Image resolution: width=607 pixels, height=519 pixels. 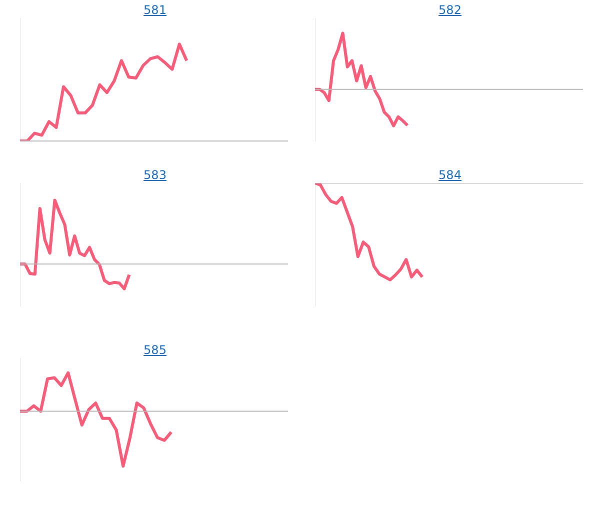 I want to click on chart-title: 585, so click(x=155, y=350).